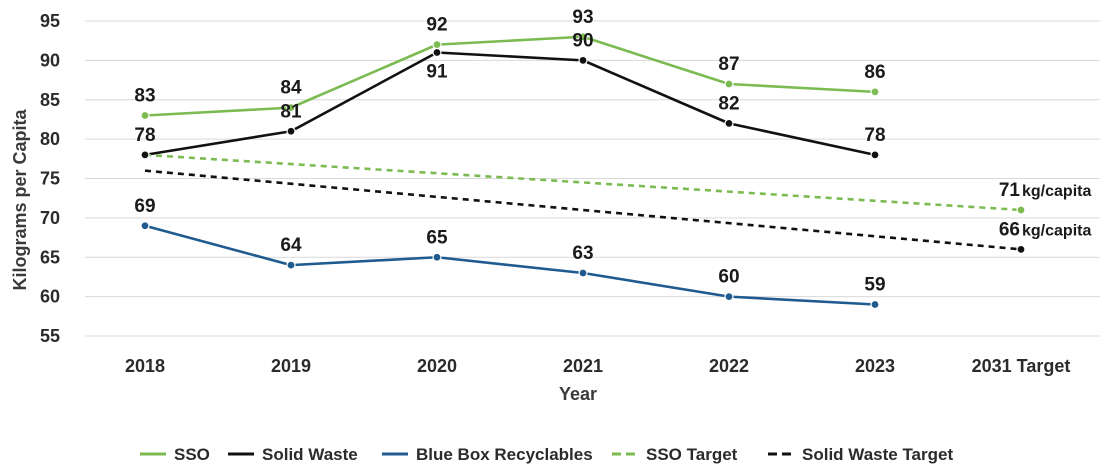  I want to click on legend-item: Blue Box Recyclables, so click(487, 454).